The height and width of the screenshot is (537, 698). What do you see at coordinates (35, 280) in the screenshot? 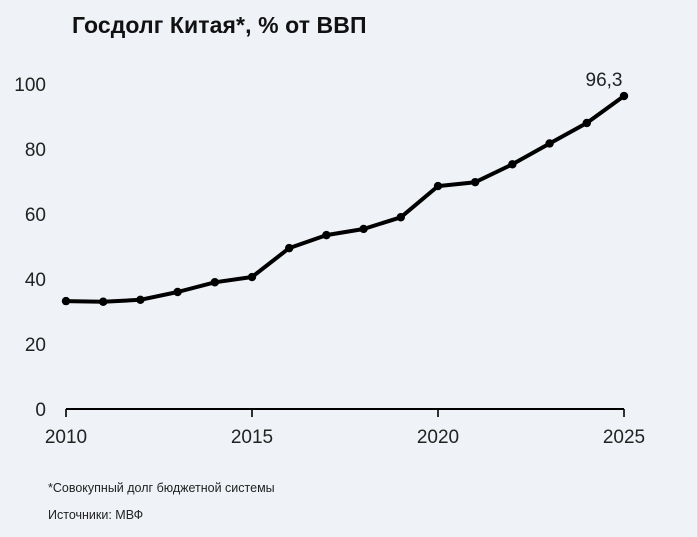
I see `y-tick-label: 40` at bounding box center [35, 280].